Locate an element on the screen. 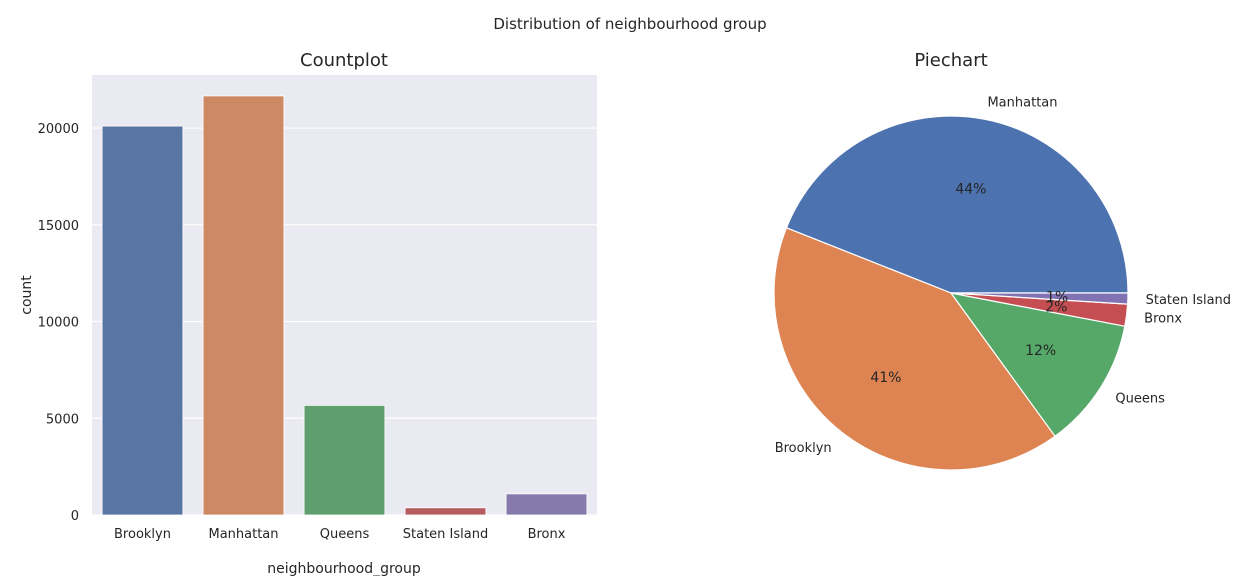  pie-slice-staten-island is located at coordinates (1039, 298).